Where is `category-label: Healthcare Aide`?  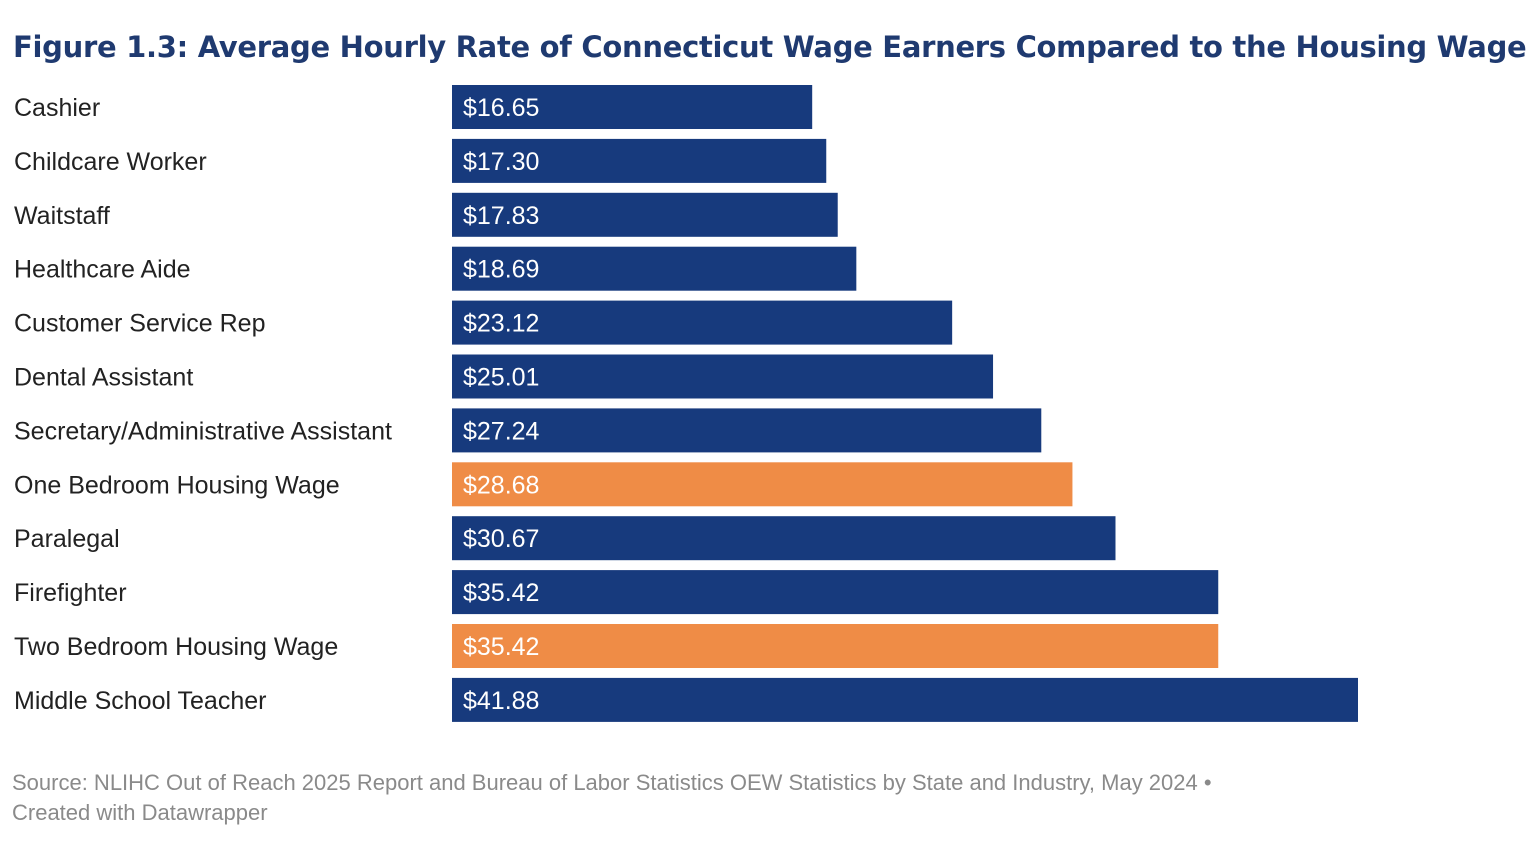 category-label: Healthcare Aide is located at coordinates (102, 270).